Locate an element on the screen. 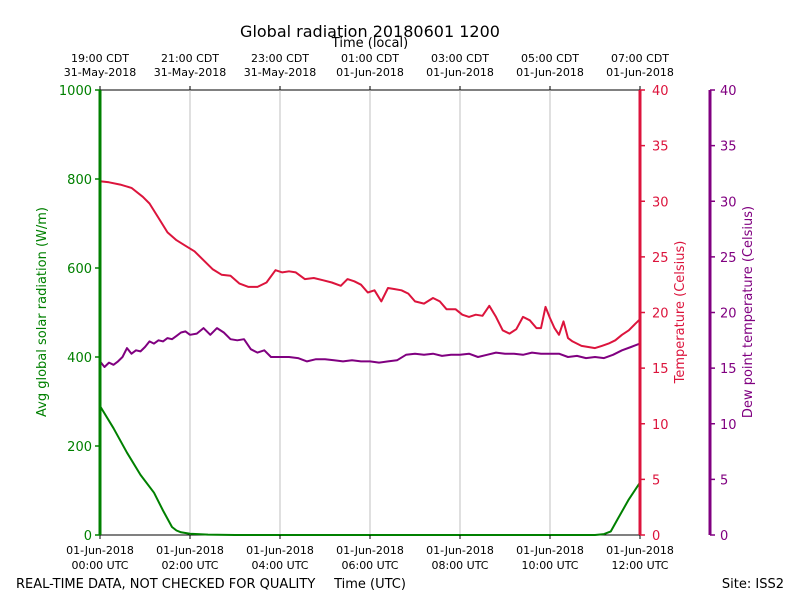 Image resolution: width=800 pixels, height=604 pixels. dewpoint-tick-label: 20 is located at coordinates (728, 314).